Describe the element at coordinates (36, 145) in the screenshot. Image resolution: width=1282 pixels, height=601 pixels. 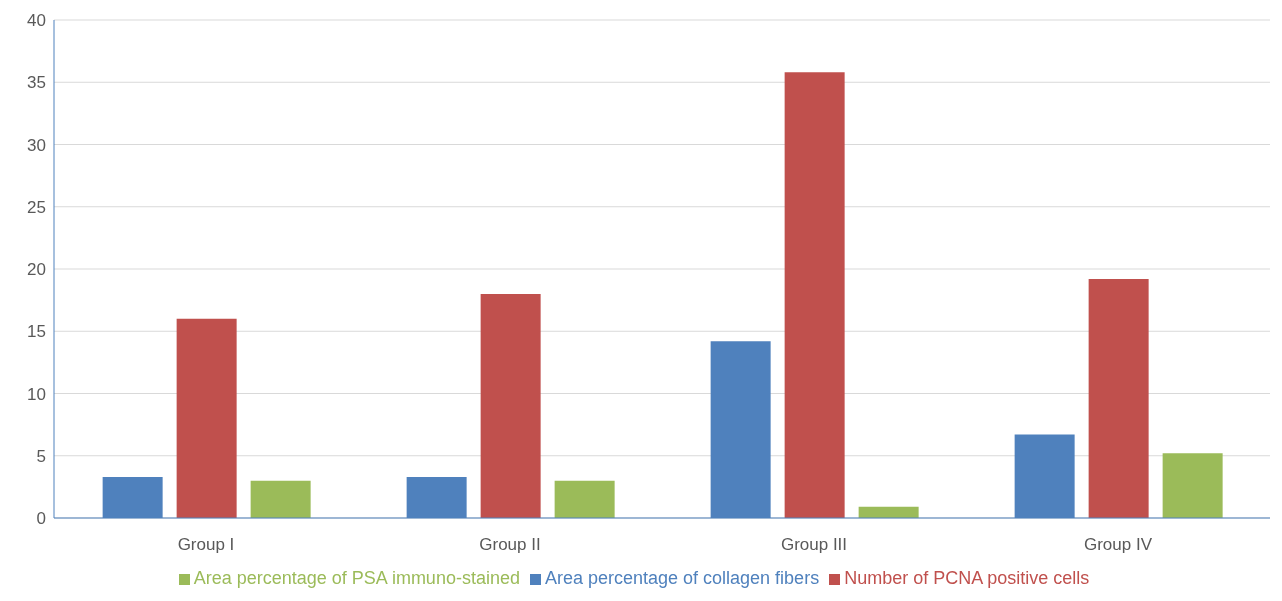
I see `y-tick-label: 30` at that location.